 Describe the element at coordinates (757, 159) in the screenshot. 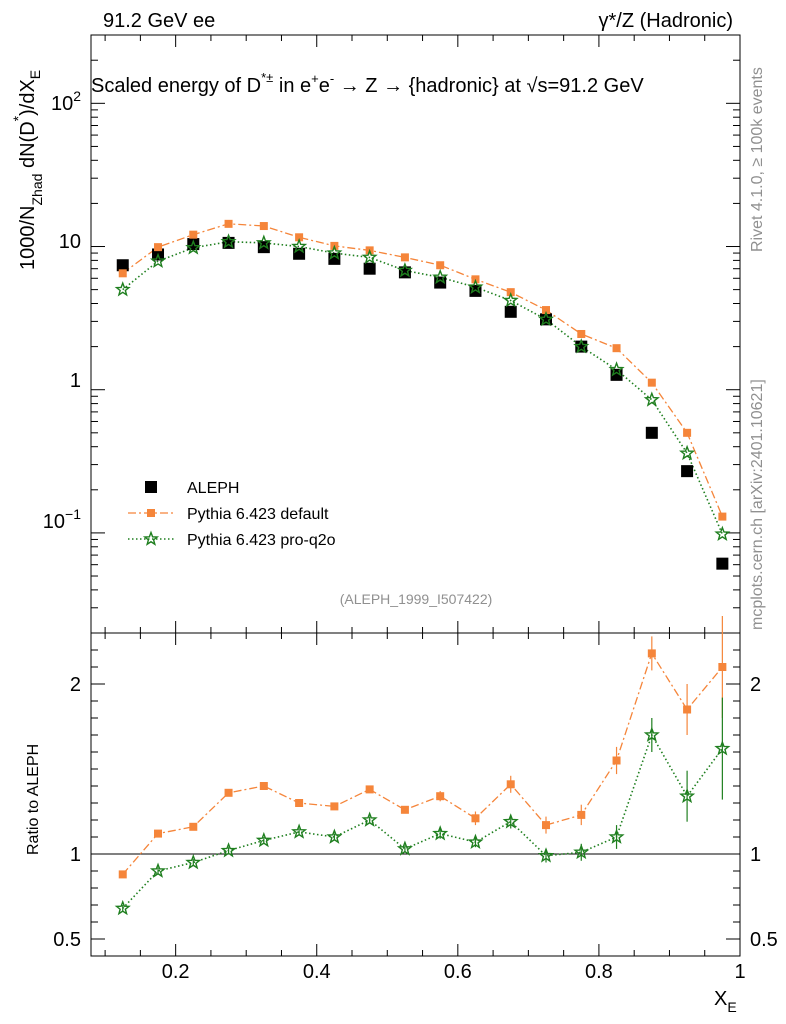

I see `rivet-version-label: Rivet 4.1.0, ≥ 100k events` at that location.